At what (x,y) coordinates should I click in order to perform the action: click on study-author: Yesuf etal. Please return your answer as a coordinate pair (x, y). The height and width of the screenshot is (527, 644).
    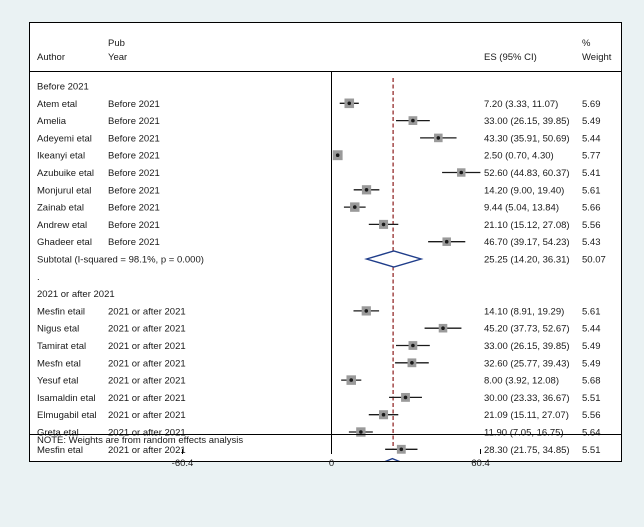
    Looking at the image, I should click on (57, 381).